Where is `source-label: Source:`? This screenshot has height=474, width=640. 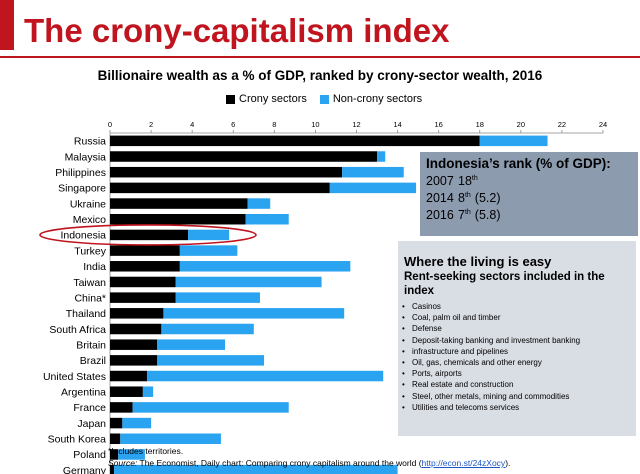 source-label: Source: is located at coordinates (123, 463).